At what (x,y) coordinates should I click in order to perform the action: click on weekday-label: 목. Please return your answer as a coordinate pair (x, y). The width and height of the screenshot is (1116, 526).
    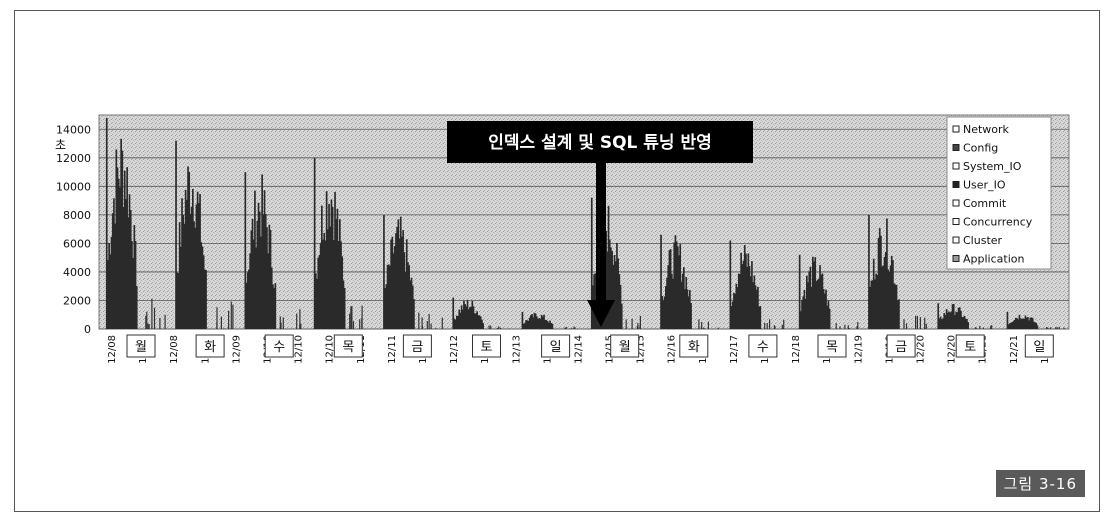
    Looking at the image, I should click on (348, 347).